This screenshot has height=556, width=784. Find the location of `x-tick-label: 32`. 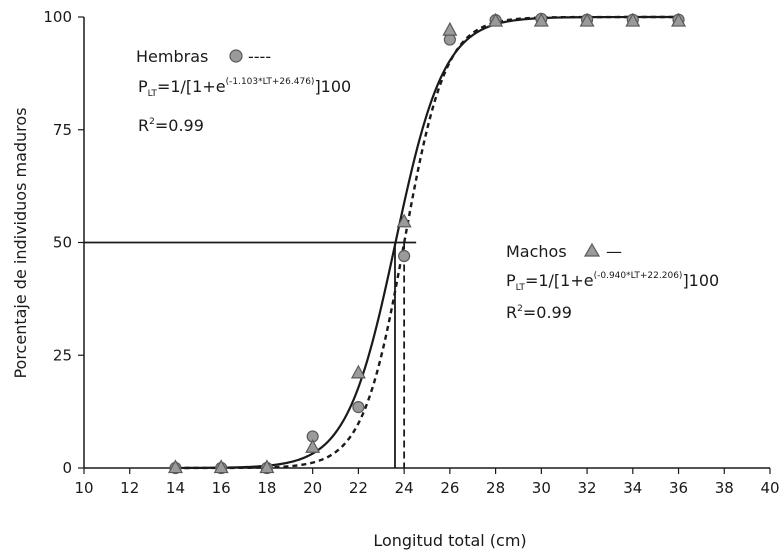

x-tick-label: 32 is located at coordinates (587, 488).